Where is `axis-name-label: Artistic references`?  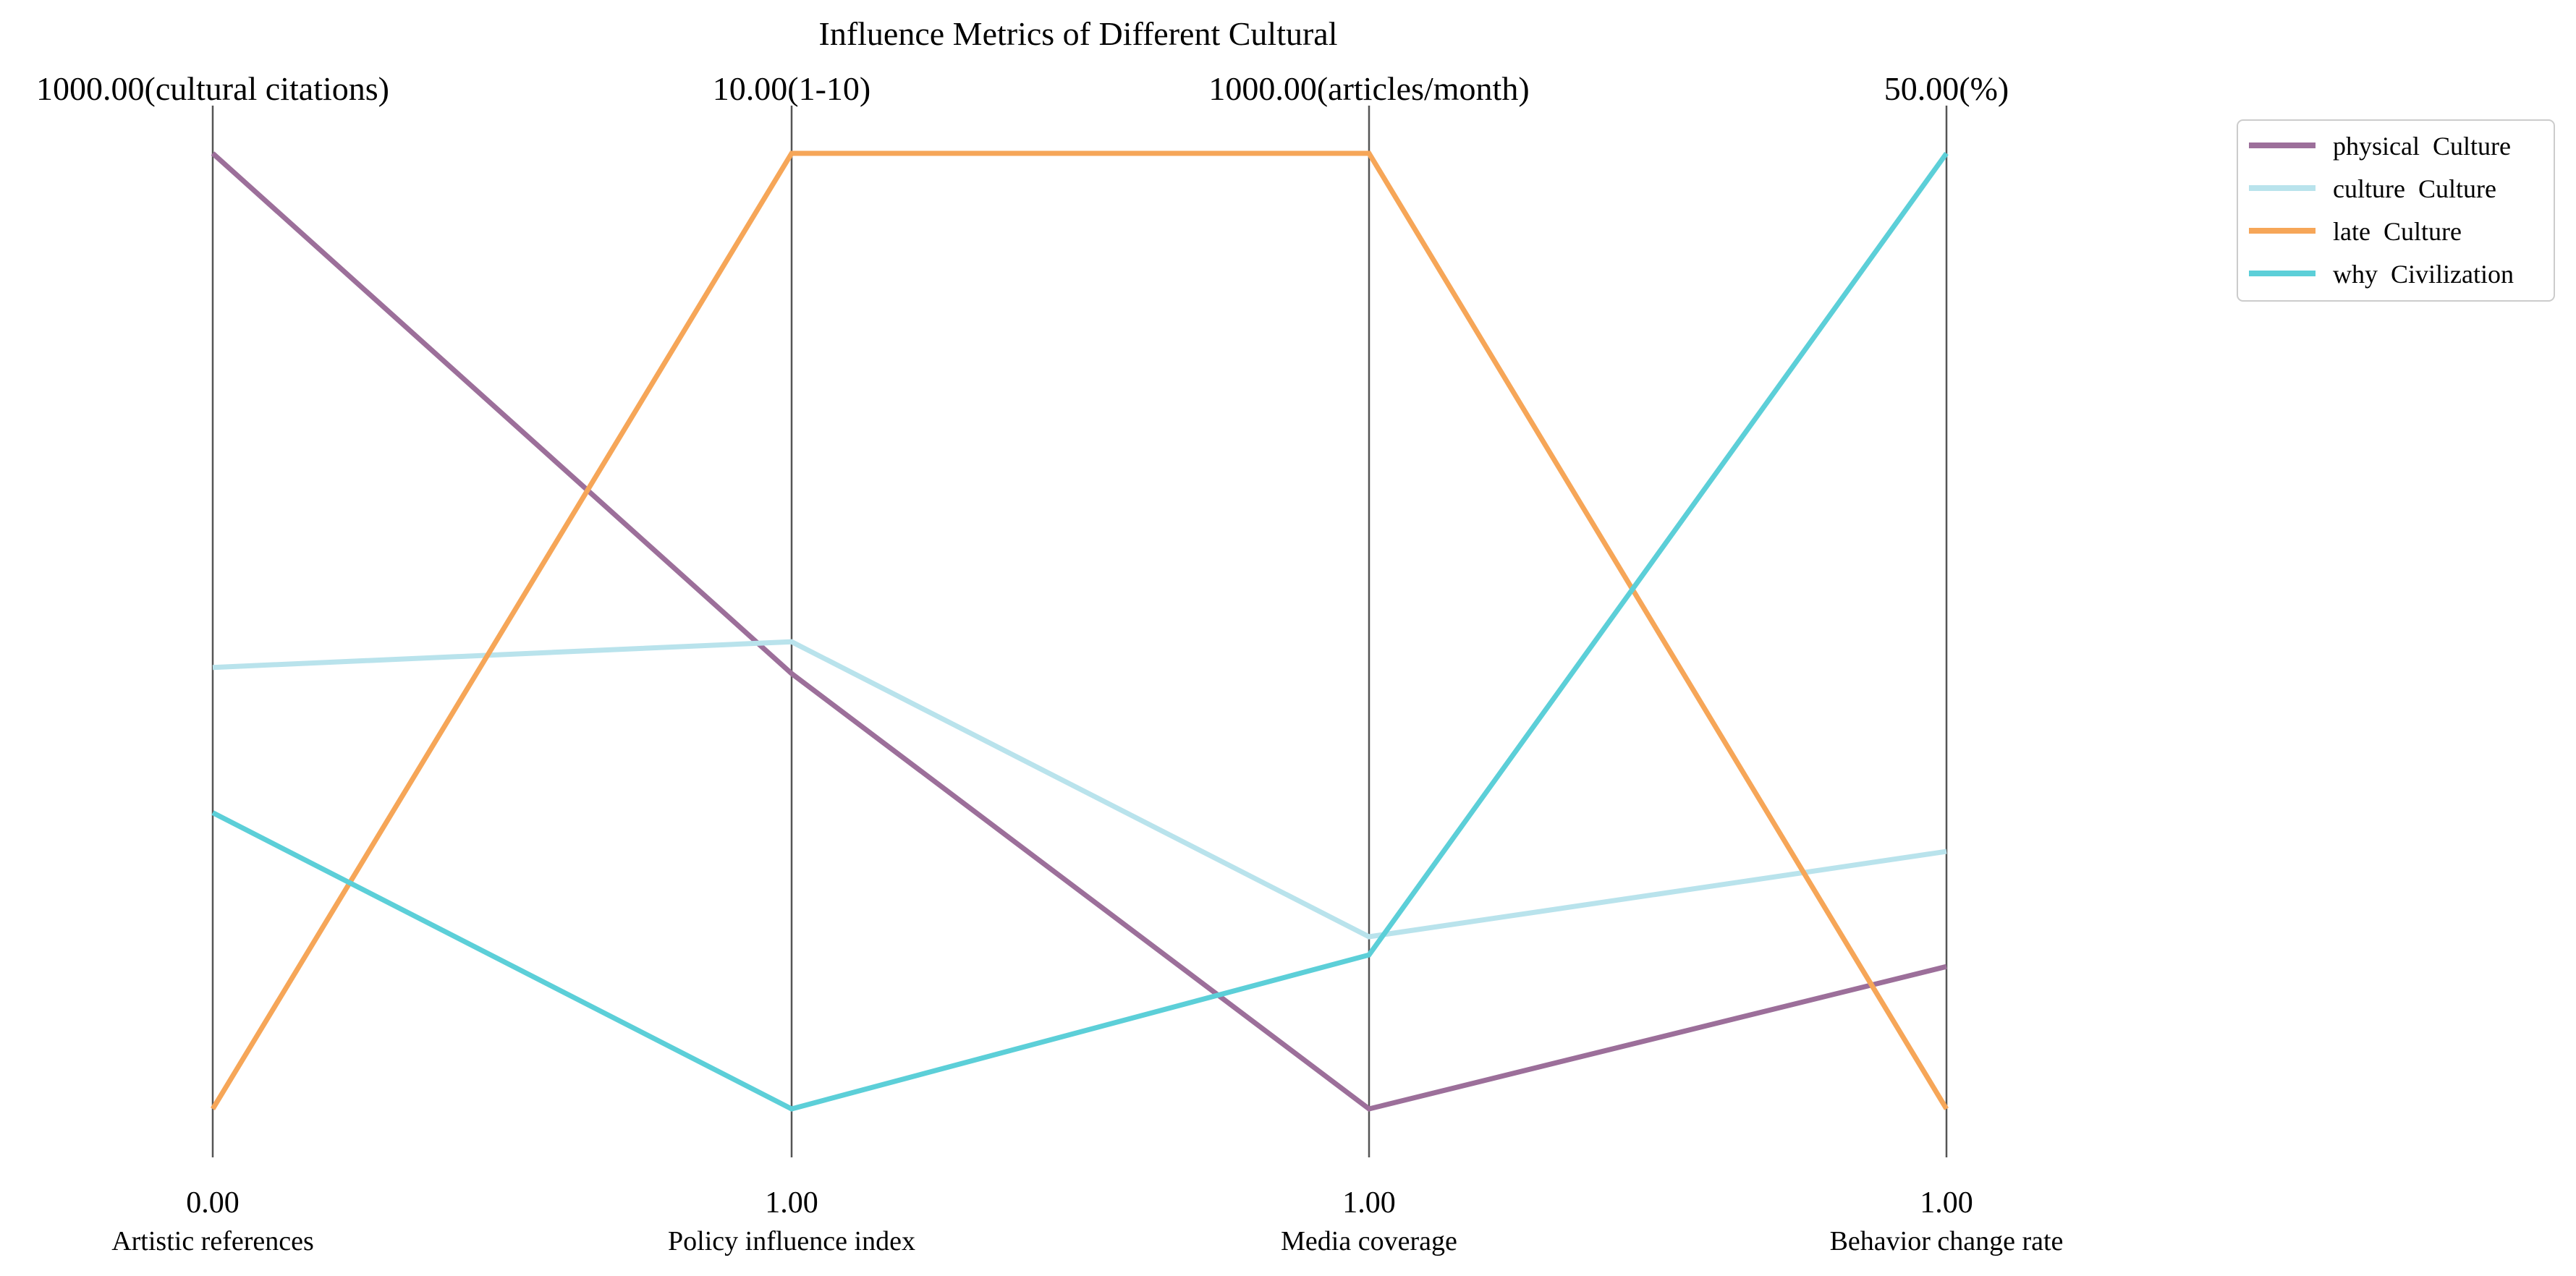
axis-name-label: Artistic references is located at coordinates (212, 1241).